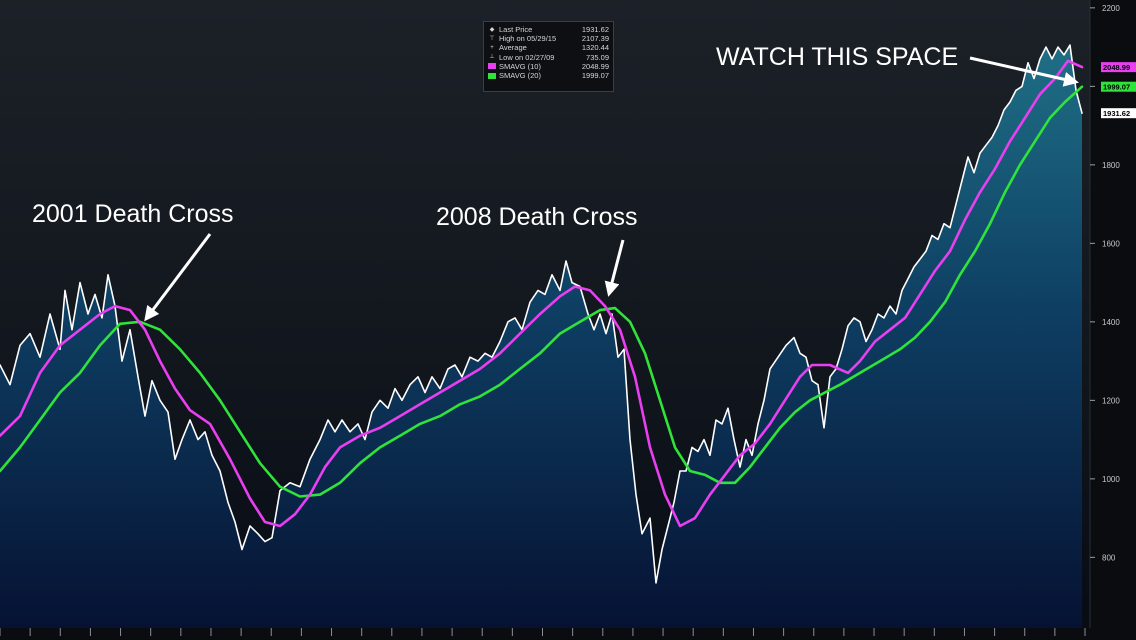 This screenshot has width=1136, height=640. I want to click on y-tick-label-1600: 1600, so click(1111, 243).